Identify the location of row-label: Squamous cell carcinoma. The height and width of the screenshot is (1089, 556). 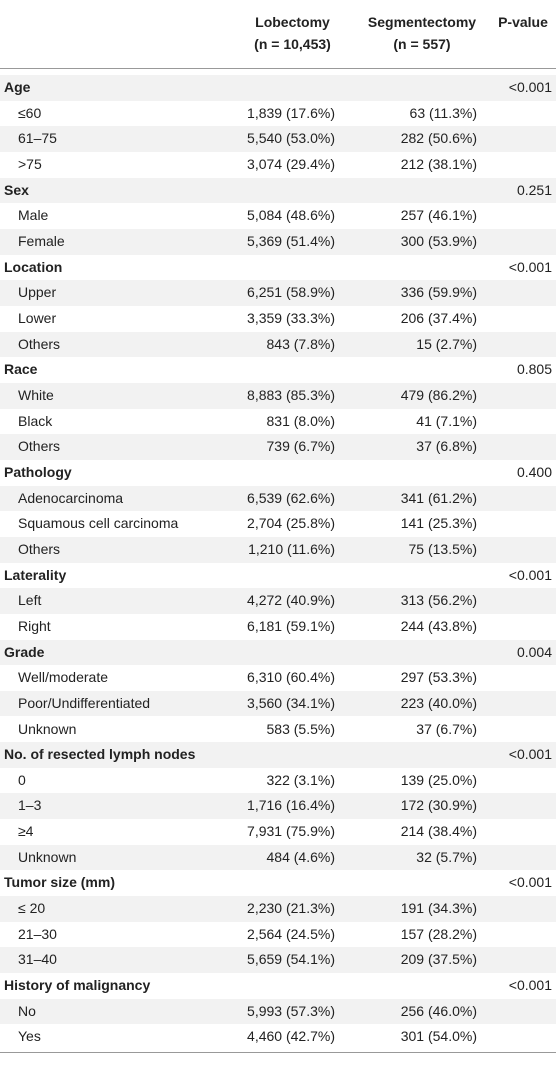
(98, 523).